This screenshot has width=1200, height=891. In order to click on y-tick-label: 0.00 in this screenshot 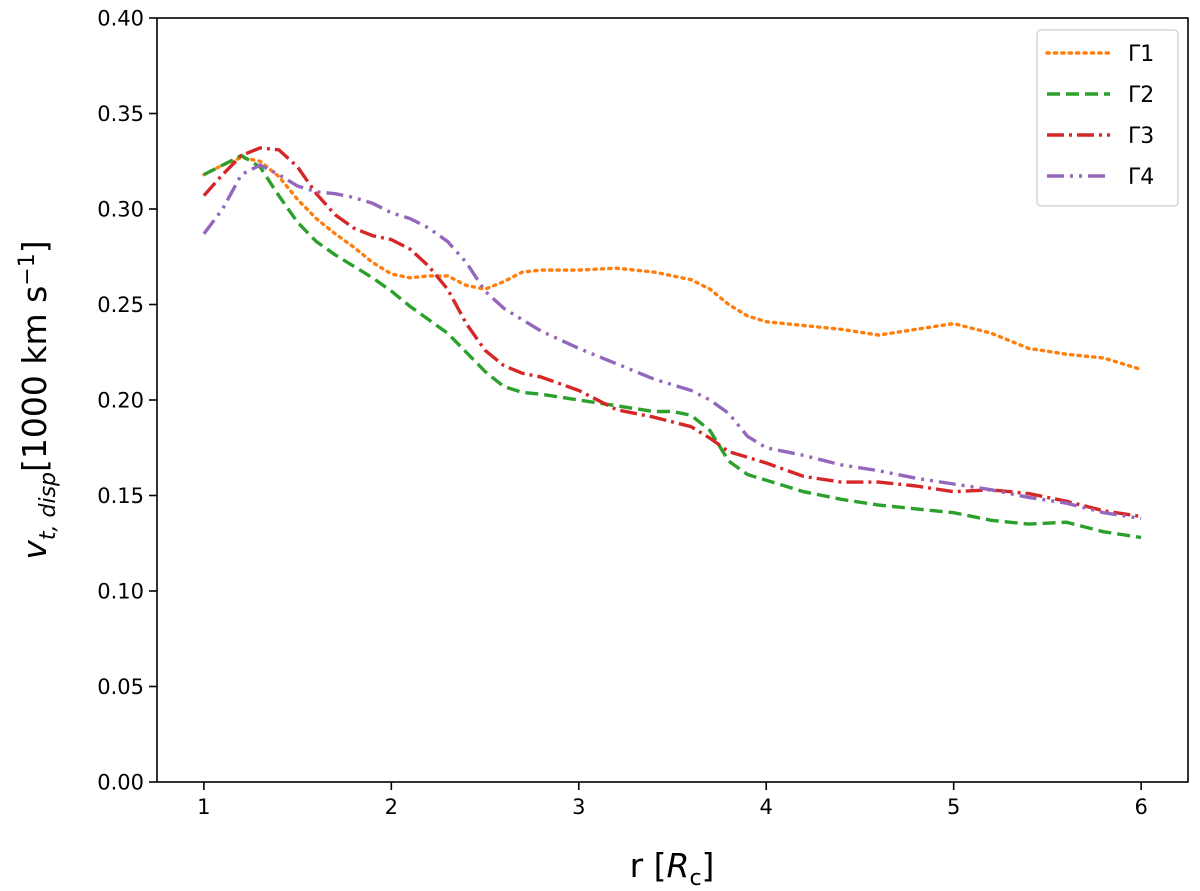, I will do `click(120, 783)`.